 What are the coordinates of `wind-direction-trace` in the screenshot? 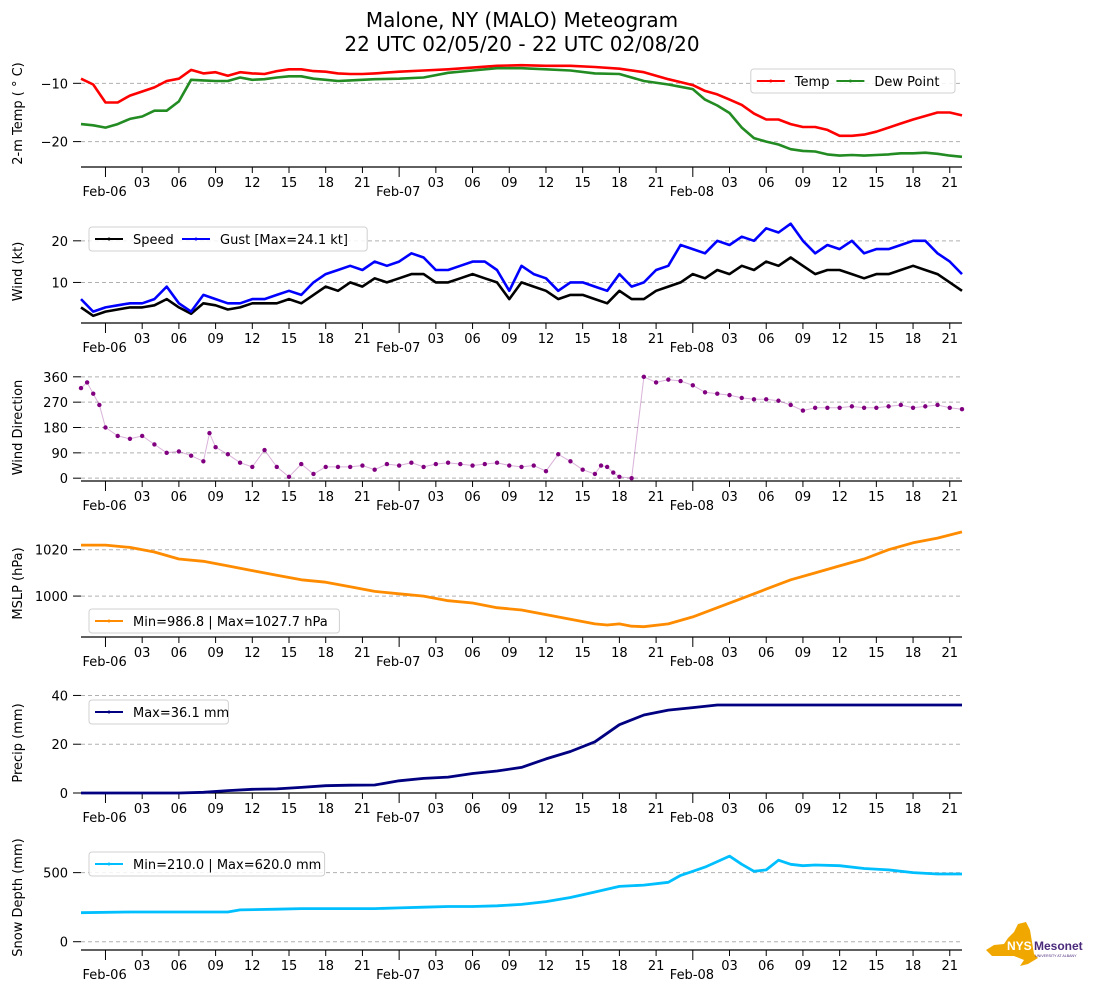 It's located at (521, 427).